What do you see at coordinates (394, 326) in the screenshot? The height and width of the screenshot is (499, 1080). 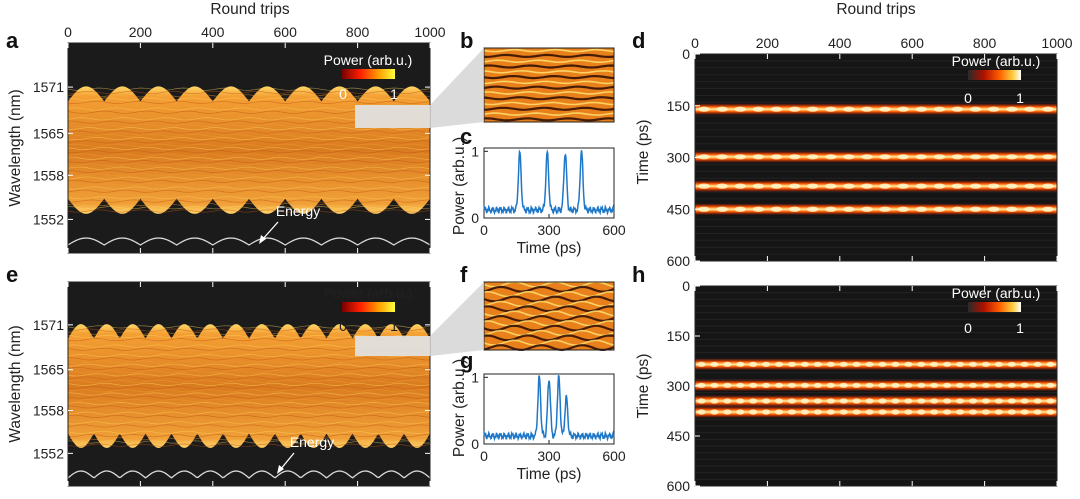 I see `panel-e-colorbar-tick-1: 1` at bounding box center [394, 326].